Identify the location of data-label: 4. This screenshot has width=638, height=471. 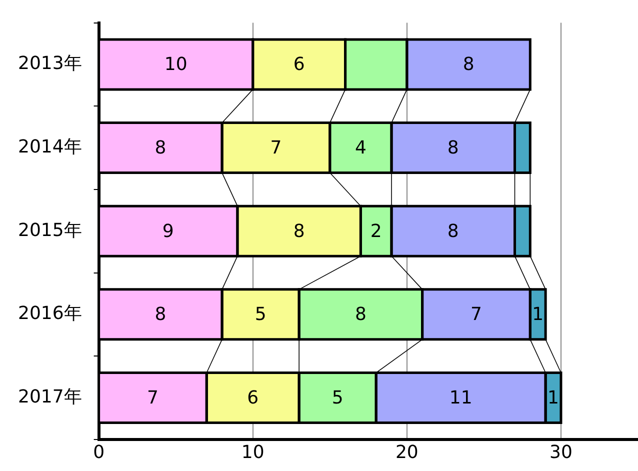
(360, 147).